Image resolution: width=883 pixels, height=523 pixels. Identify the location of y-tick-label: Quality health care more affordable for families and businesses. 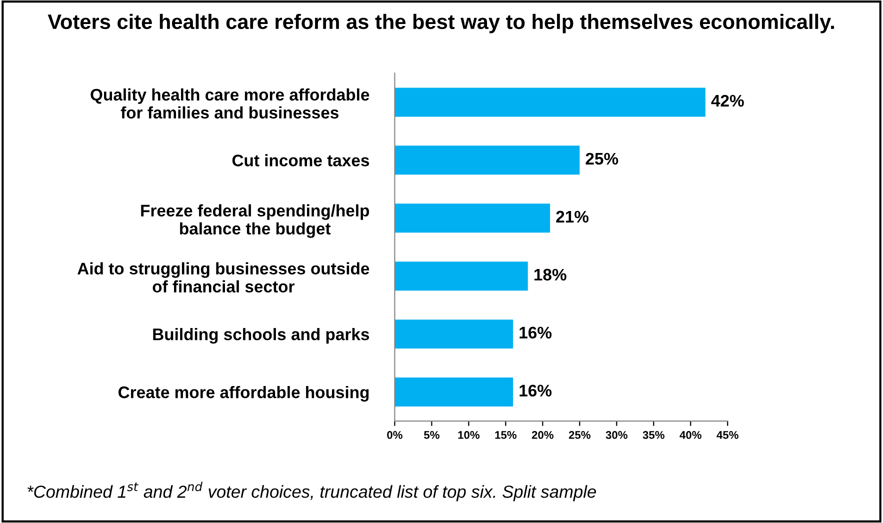
(230, 103).